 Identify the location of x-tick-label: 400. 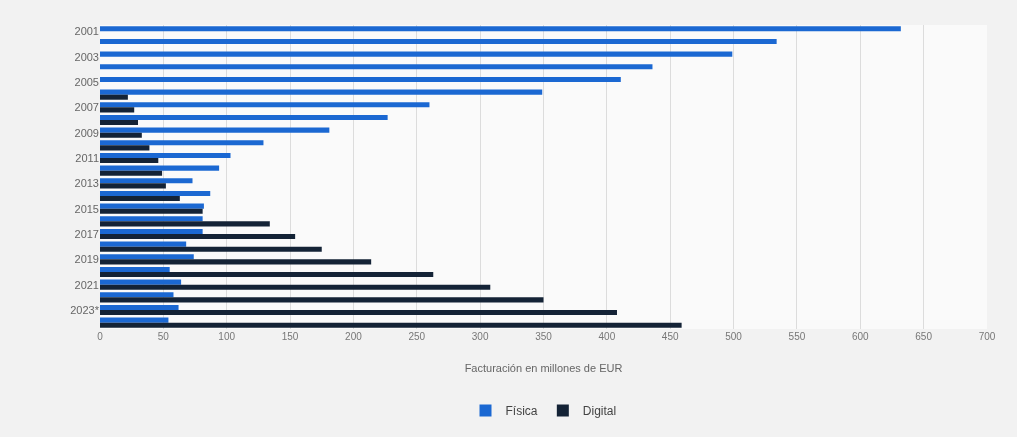
(607, 336).